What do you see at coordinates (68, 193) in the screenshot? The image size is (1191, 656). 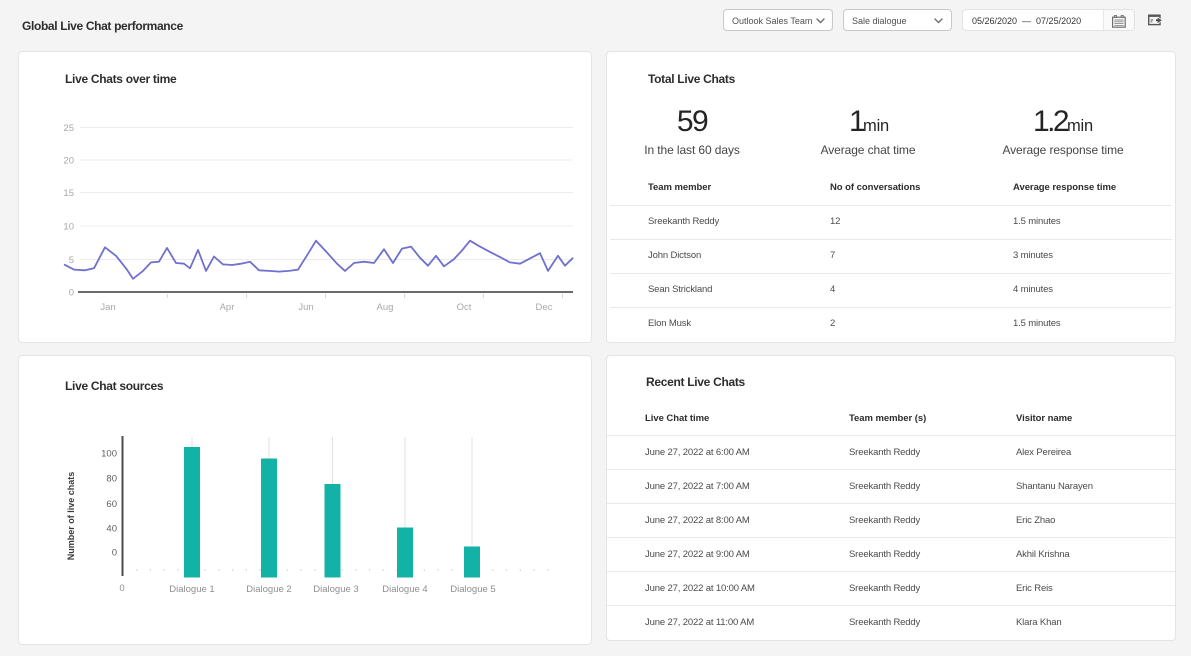 I see `svg-text: 15` at bounding box center [68, 193].